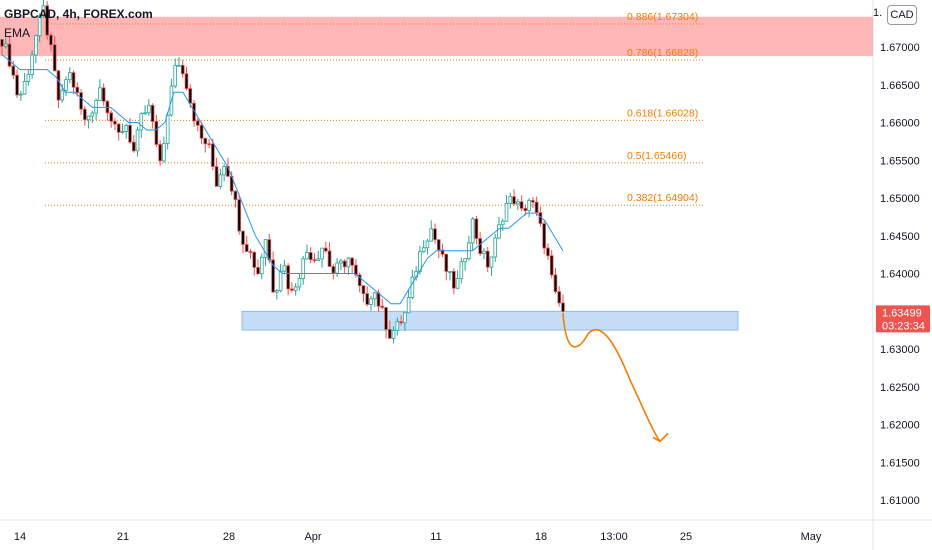 This screenshot has width=932, height=550. What do you see at coordinates (611, 377) in the screenshot?
I see `forecast-arrow` at bounding box center [611, 377].